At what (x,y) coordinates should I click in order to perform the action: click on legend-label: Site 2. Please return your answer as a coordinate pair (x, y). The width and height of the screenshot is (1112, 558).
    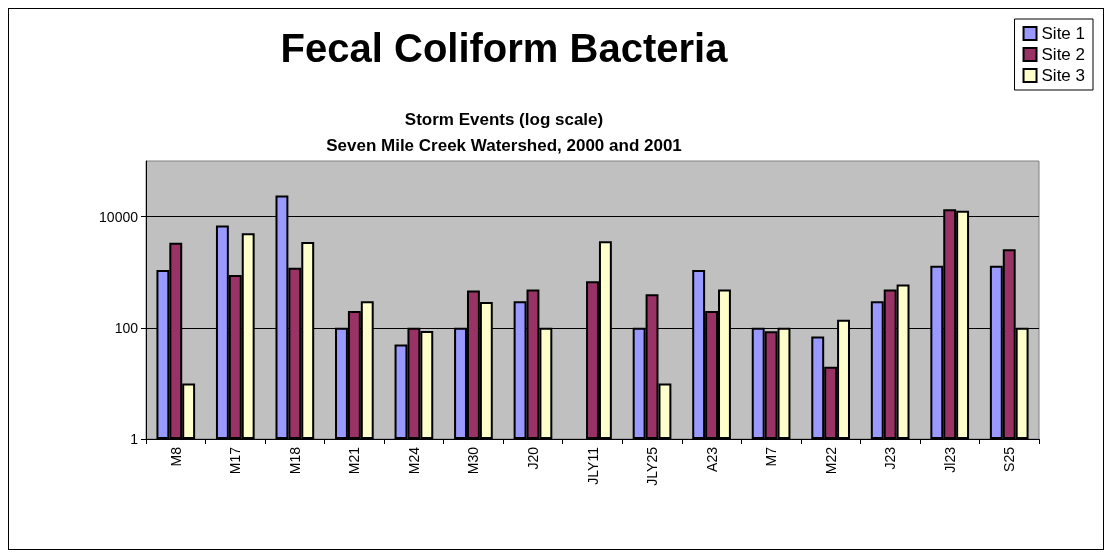
    Looking at the image, I should click on (1063, 54).